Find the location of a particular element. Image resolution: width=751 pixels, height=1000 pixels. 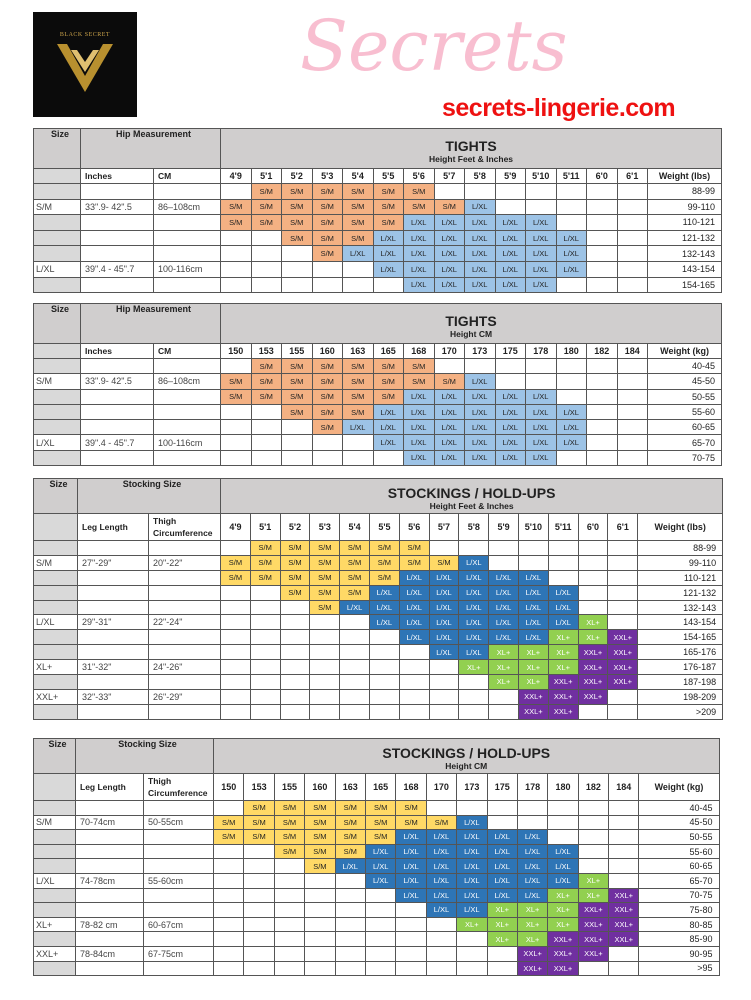

height-header: 6'0 is located at coordinates (593, 527).